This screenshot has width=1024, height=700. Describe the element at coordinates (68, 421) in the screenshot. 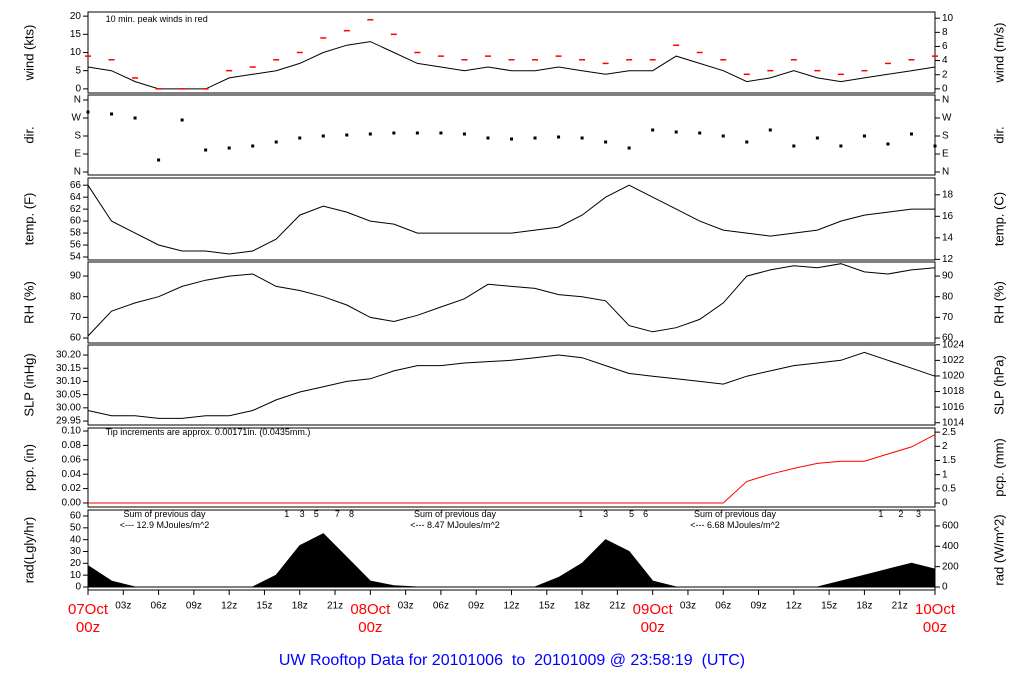

I see `y-tick-label: 29.95` at that location.